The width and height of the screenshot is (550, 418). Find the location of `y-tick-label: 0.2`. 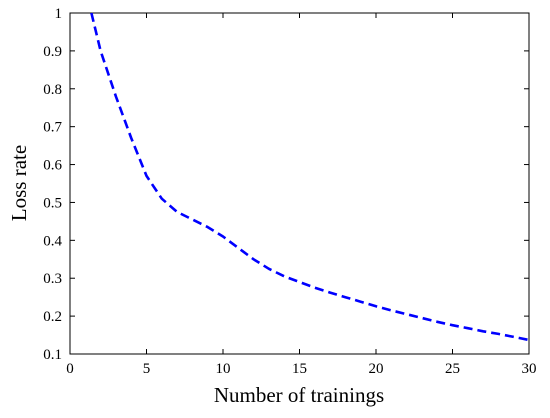

y-tick-label: 0.2 is located at coordinates (52, 317).